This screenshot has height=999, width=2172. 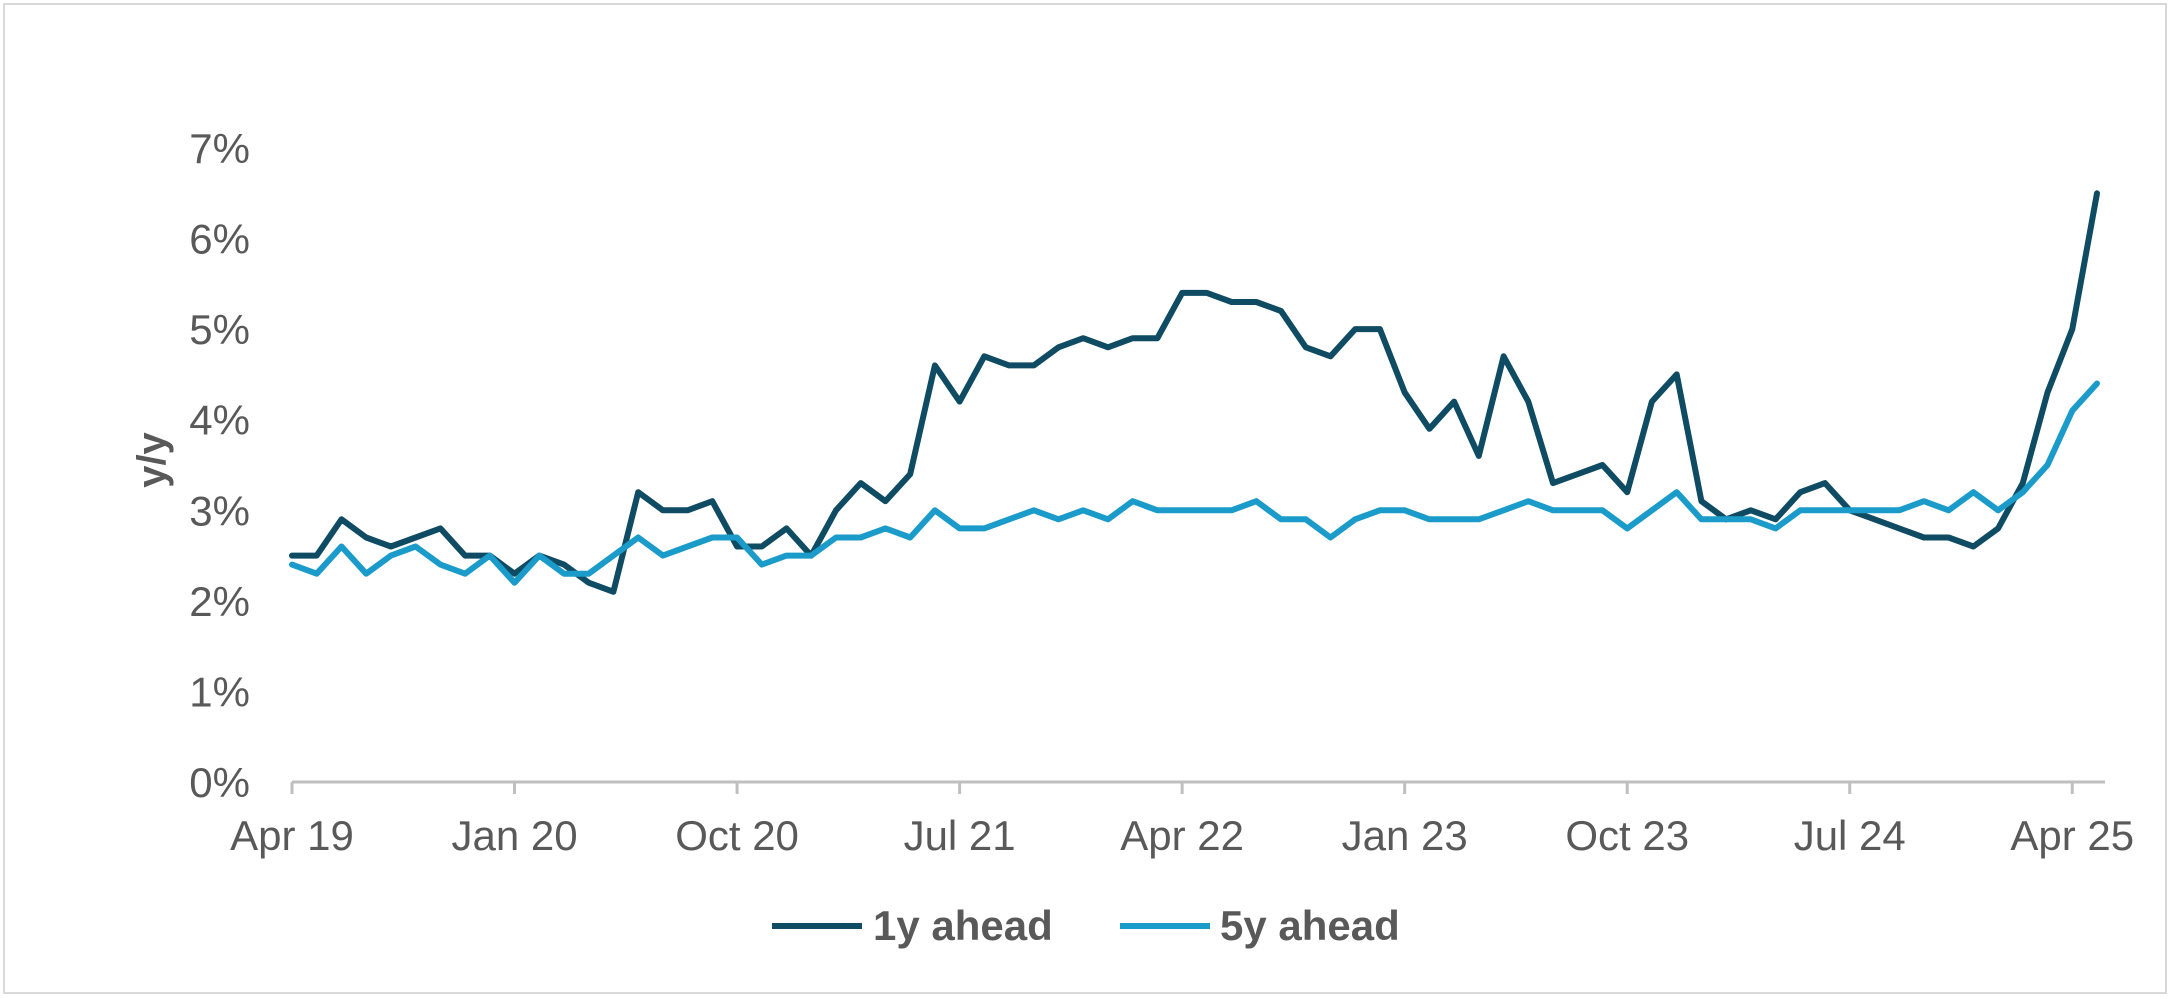 I want to click on y-tick-label: 5%, so click(x=219, y=329).